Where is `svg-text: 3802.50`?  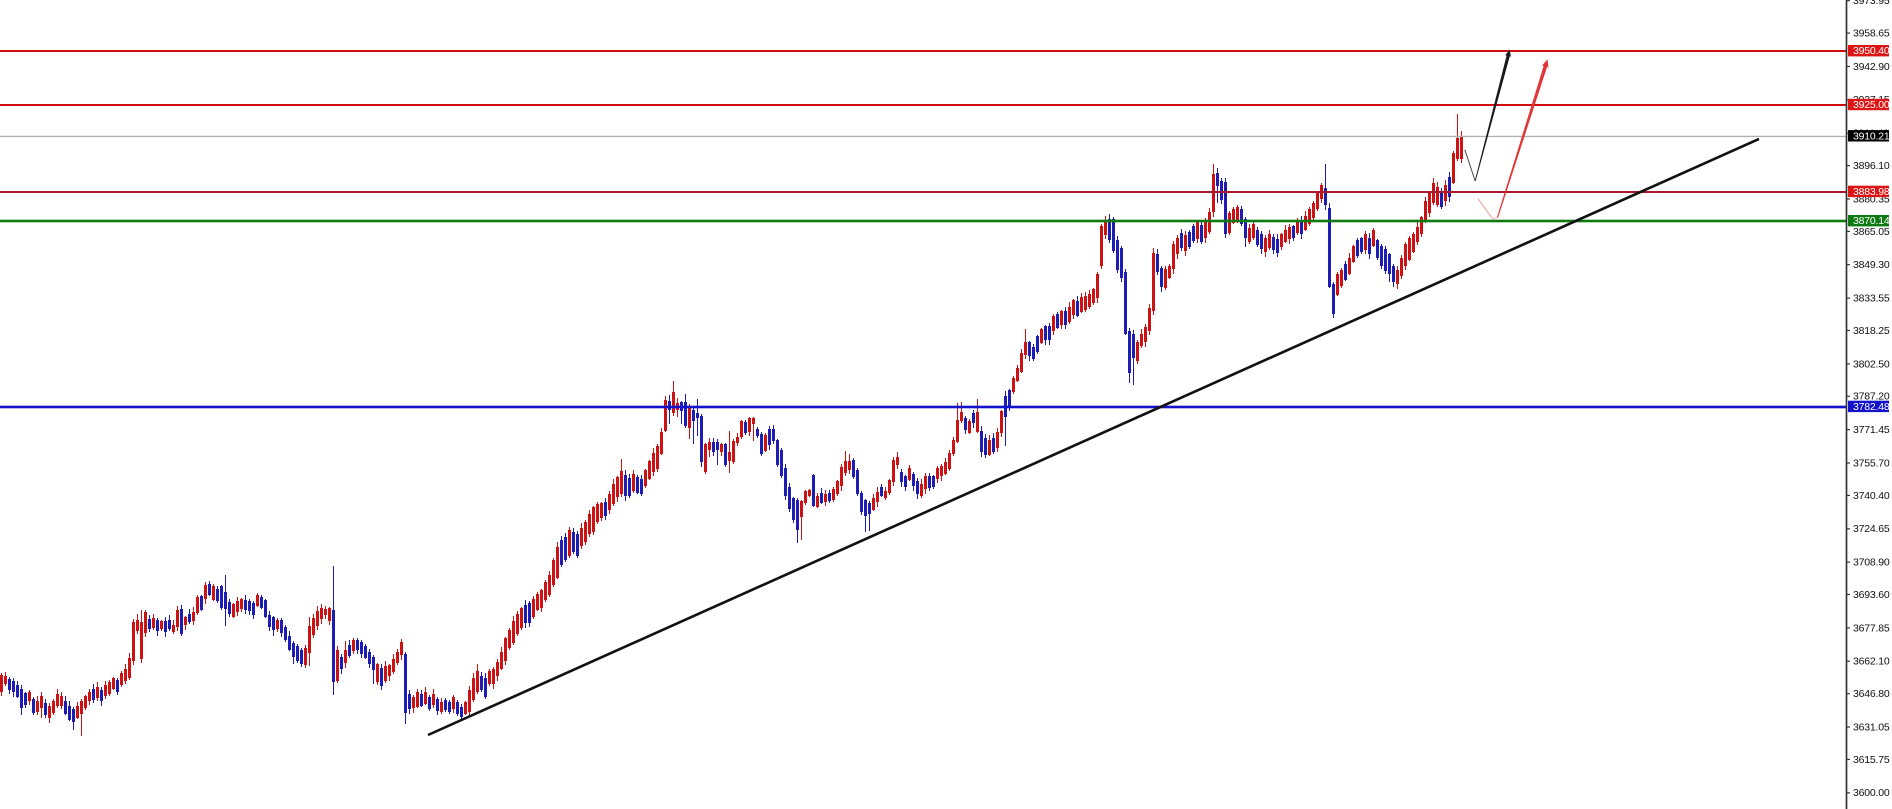
svg-text: 3802.50 is located at coordinates (1871, 364).